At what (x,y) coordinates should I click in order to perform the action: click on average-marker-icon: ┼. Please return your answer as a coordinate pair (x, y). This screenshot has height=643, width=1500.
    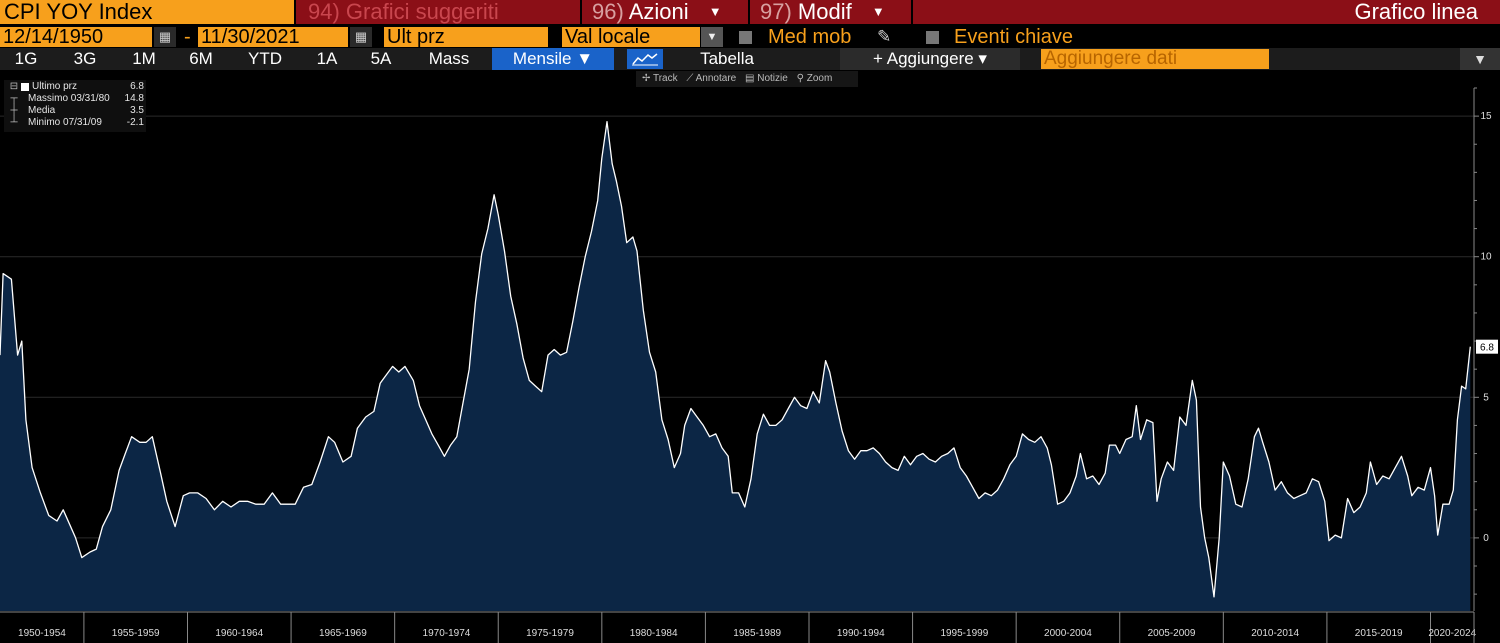
    Looking at the image, I should click on (14, 110).